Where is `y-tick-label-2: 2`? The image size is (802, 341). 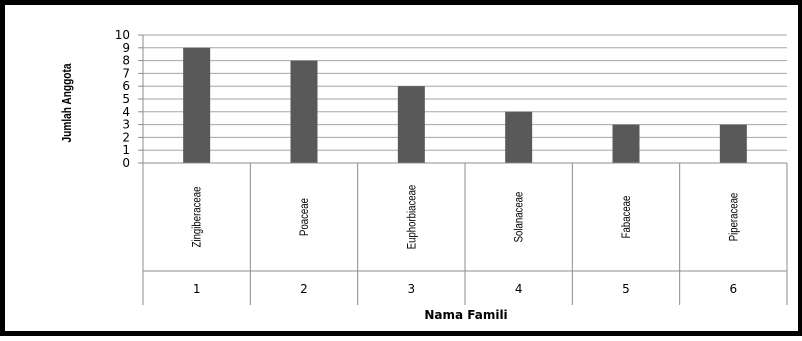
y-tick-label-2: 2 is located at coordinates (126, 137).